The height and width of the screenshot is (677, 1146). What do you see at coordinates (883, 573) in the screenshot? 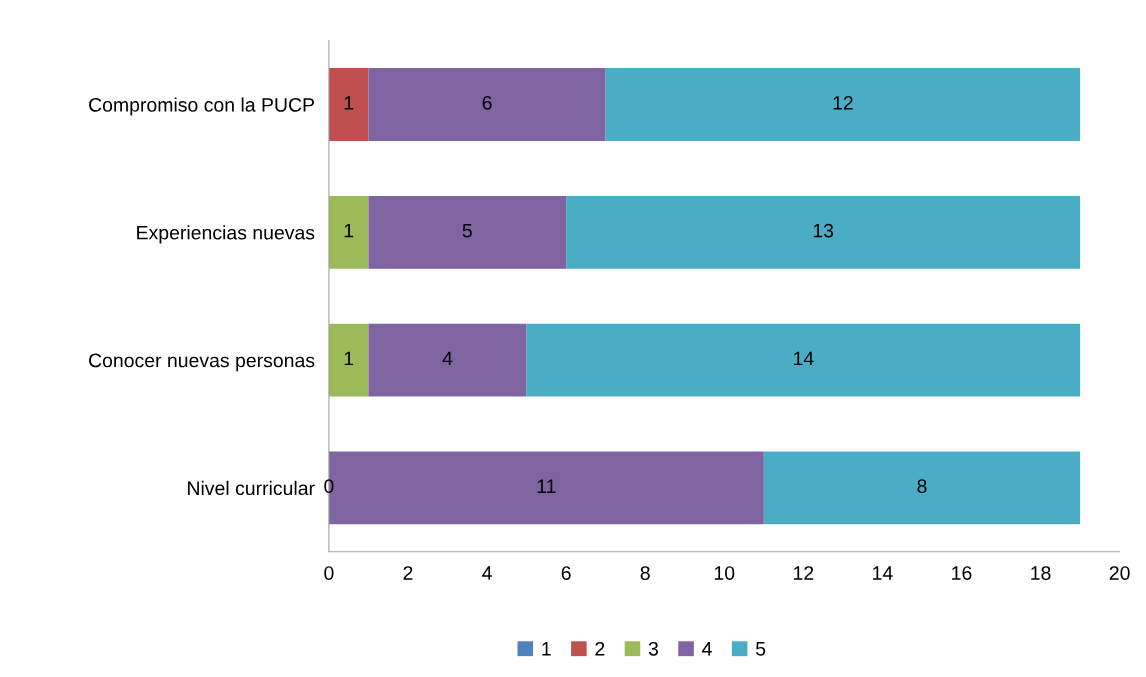
I see `x-tick-label: 14` at bounding box center [883, 573].